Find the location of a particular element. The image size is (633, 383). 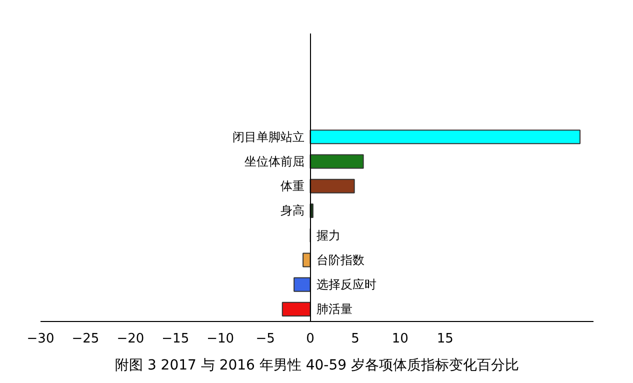

y-tick-label: 握力 is located at coordinates (328, 235).